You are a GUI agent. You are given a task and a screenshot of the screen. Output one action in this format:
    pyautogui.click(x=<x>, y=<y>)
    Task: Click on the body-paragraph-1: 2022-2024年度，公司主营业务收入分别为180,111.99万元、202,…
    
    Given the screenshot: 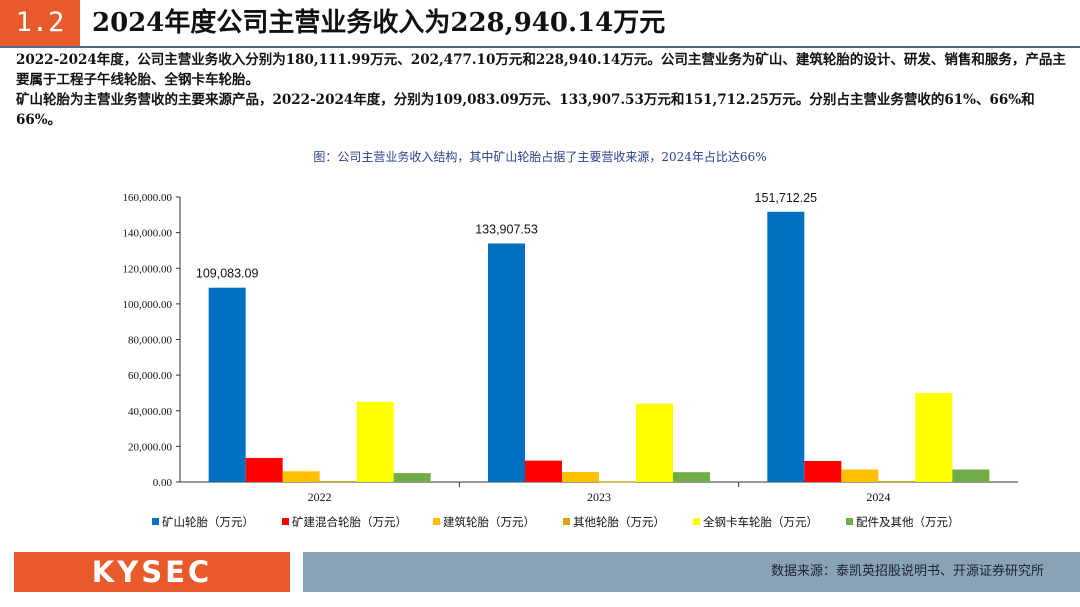 What is the action you would take?
    pyautogui.click(x=541, y=70)
    